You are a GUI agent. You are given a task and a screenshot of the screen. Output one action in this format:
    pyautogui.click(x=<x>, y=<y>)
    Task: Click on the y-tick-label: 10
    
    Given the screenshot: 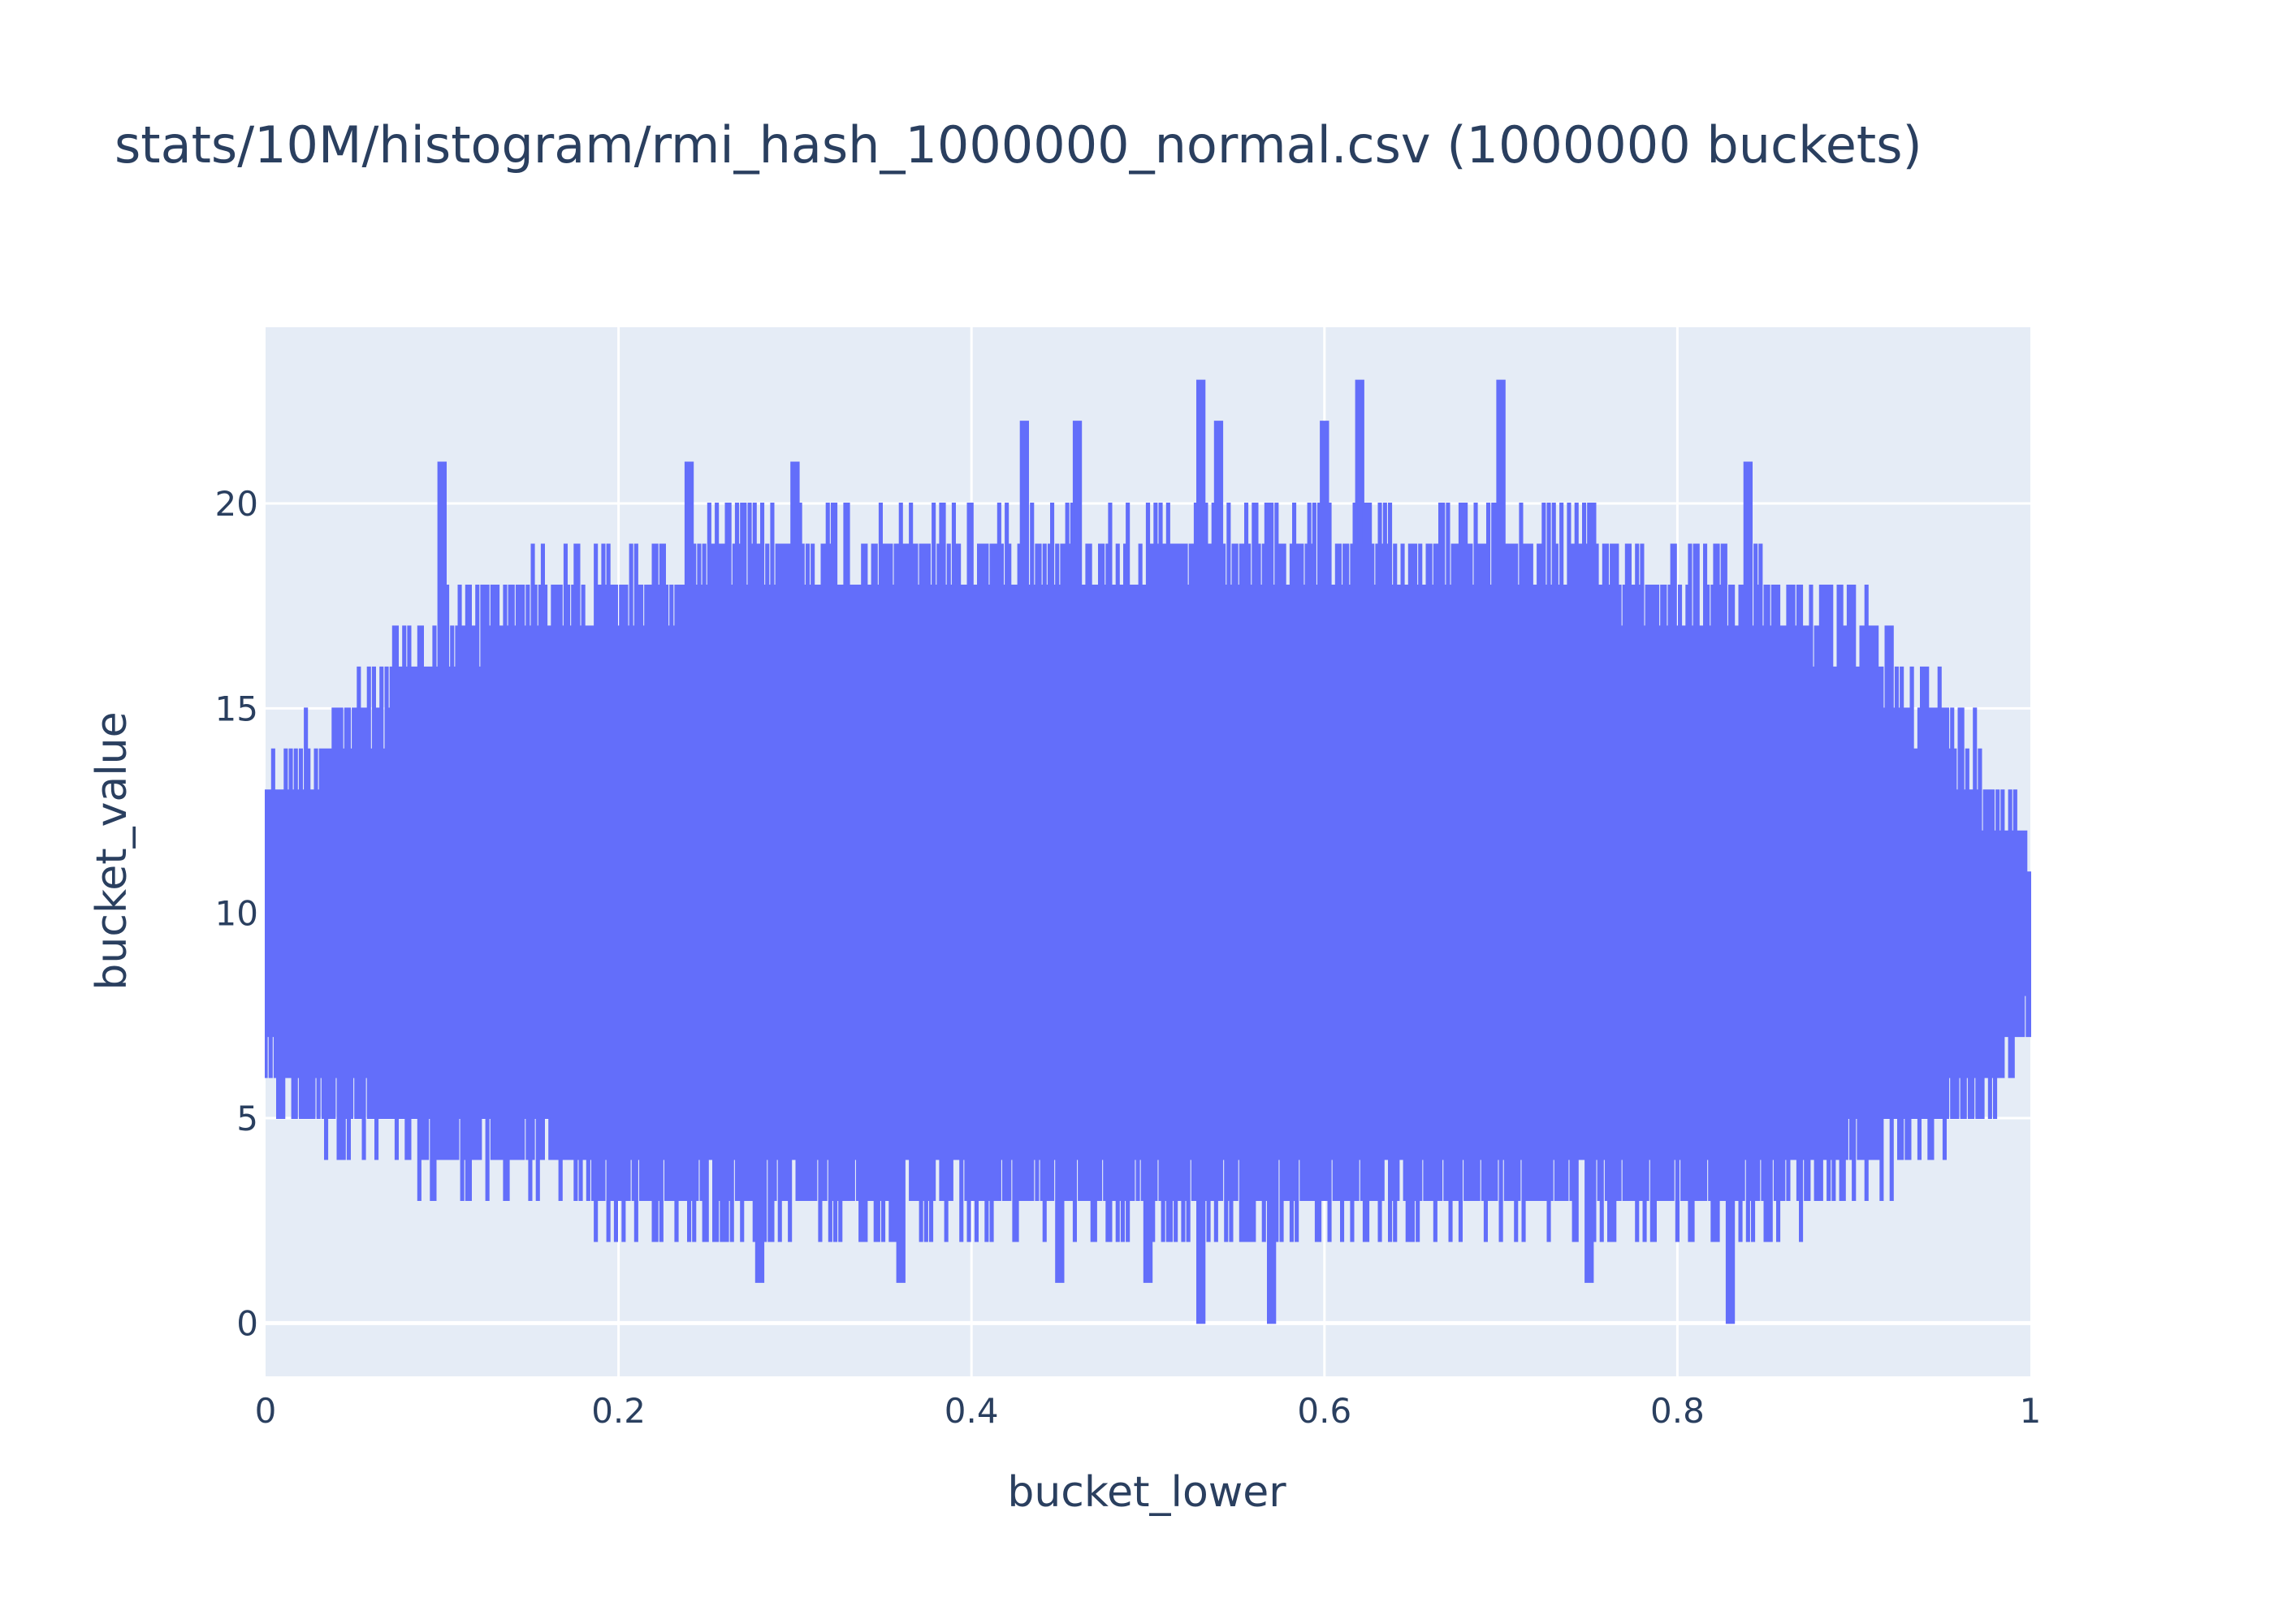 What is the action you would take?
    pyautogui.click(x=236, y=914)
    